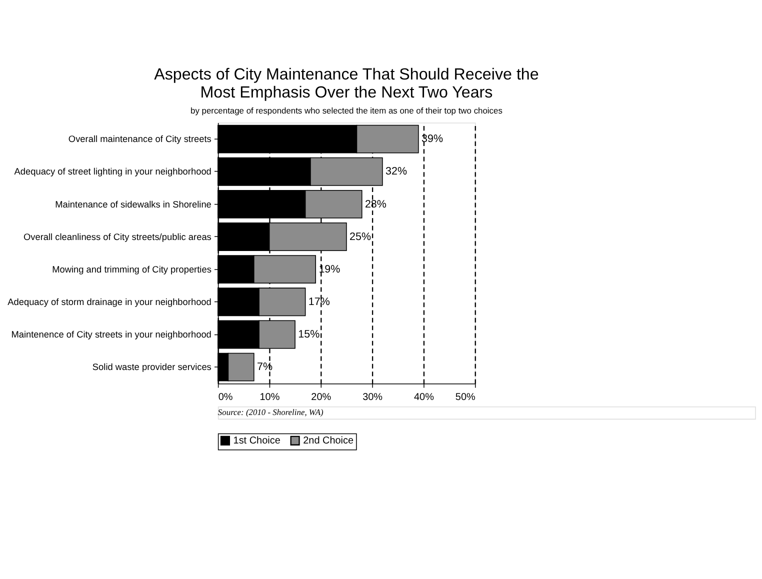 The height and width of the screenshot is (579, 762). Describe the element at coordinates (133, 204) in the screenshot. I see `y-tick-label: Maintenance of sidewalks in Shoreline` at that location.